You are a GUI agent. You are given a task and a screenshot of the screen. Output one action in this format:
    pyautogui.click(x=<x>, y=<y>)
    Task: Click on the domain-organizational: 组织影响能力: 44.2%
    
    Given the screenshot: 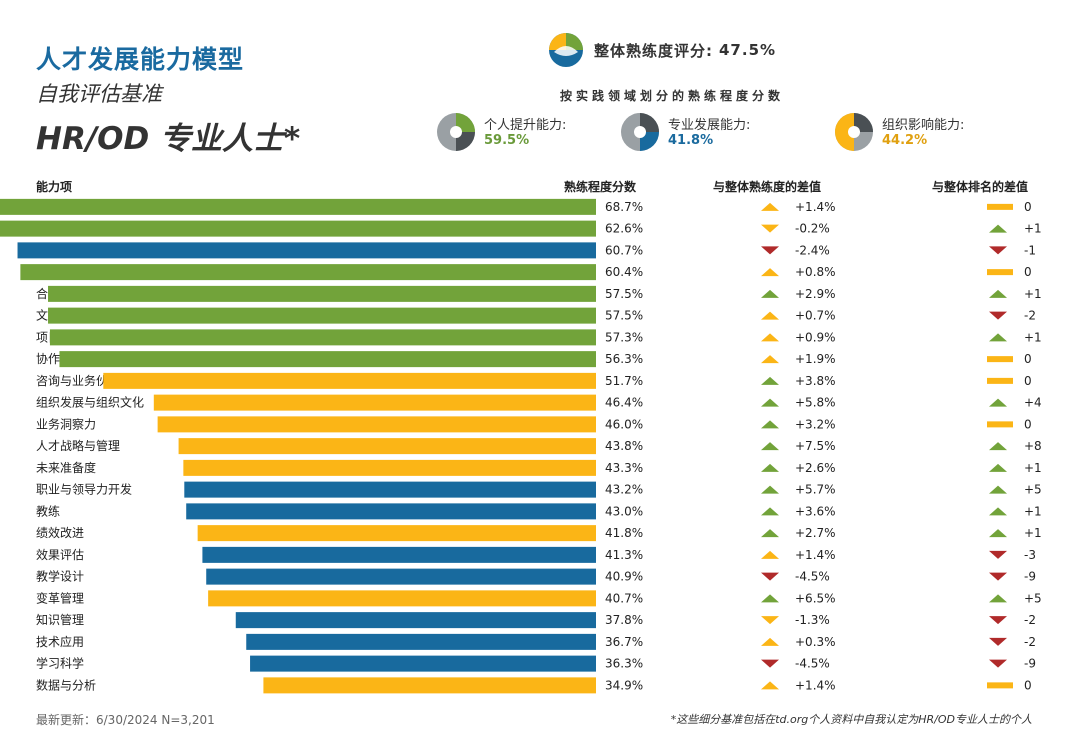 What is the action you would take?
    pyautogui.click(x=899, y=132)
    